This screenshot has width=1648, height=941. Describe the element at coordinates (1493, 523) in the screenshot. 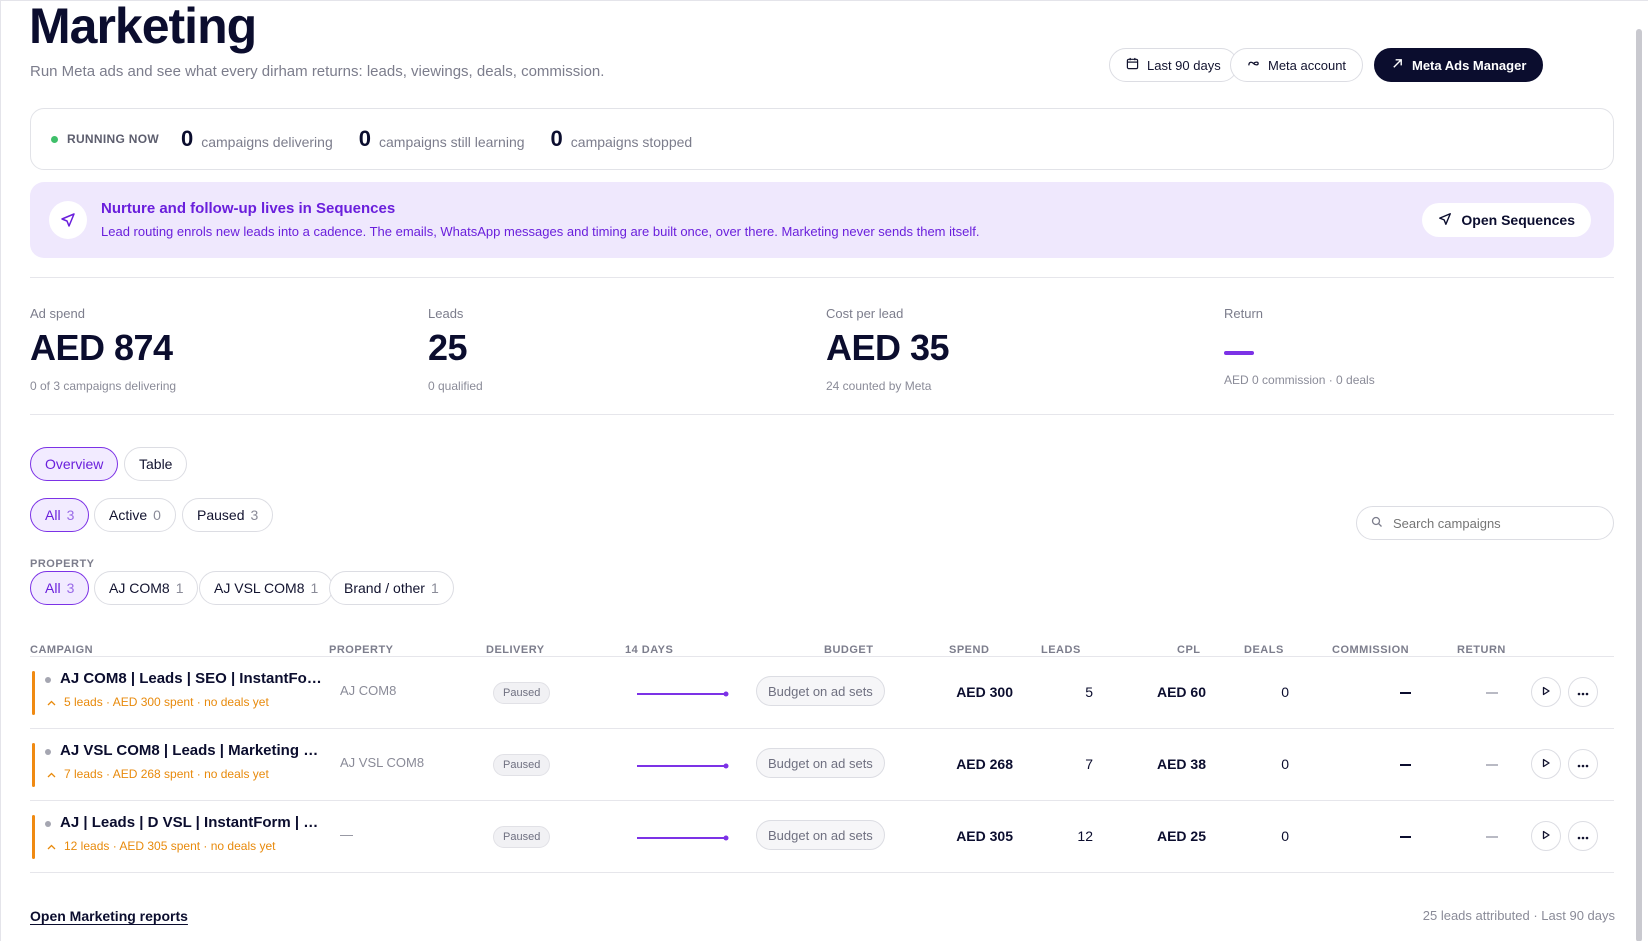

I see `search-input` at that location.